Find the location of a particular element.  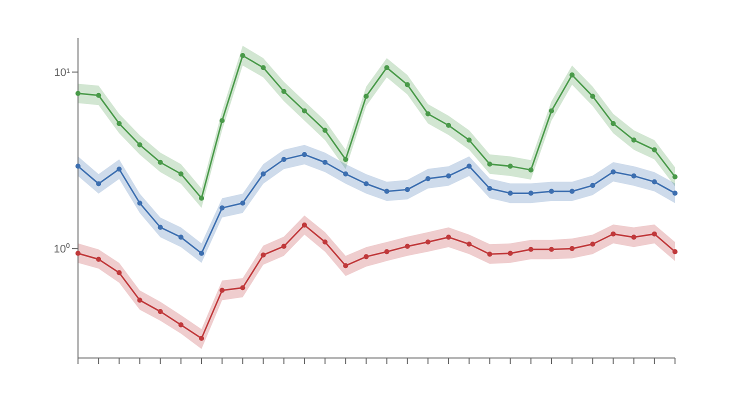

y-tick-label: 10¹ is located at coordinates (62, 72).